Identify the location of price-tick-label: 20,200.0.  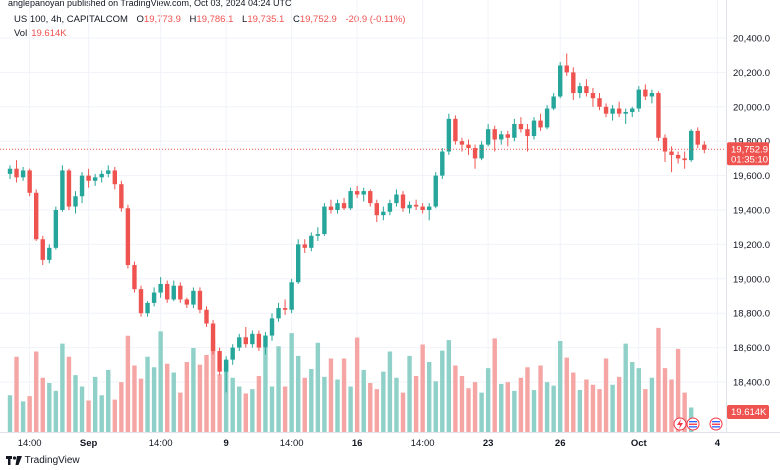
(751, 73).